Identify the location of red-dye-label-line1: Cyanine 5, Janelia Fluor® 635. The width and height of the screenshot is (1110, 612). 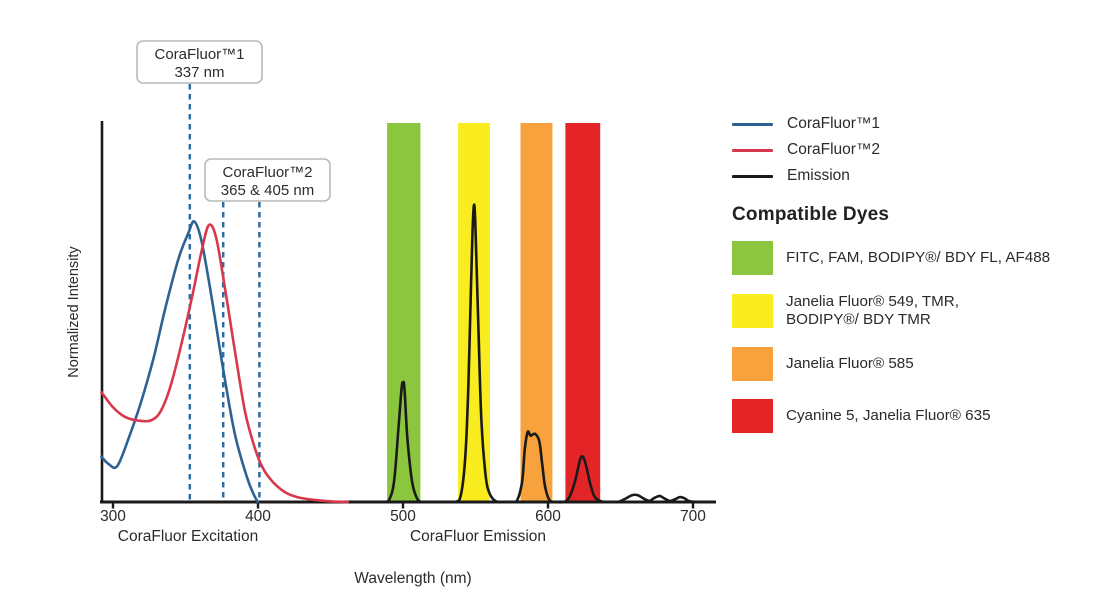
(888, 415).